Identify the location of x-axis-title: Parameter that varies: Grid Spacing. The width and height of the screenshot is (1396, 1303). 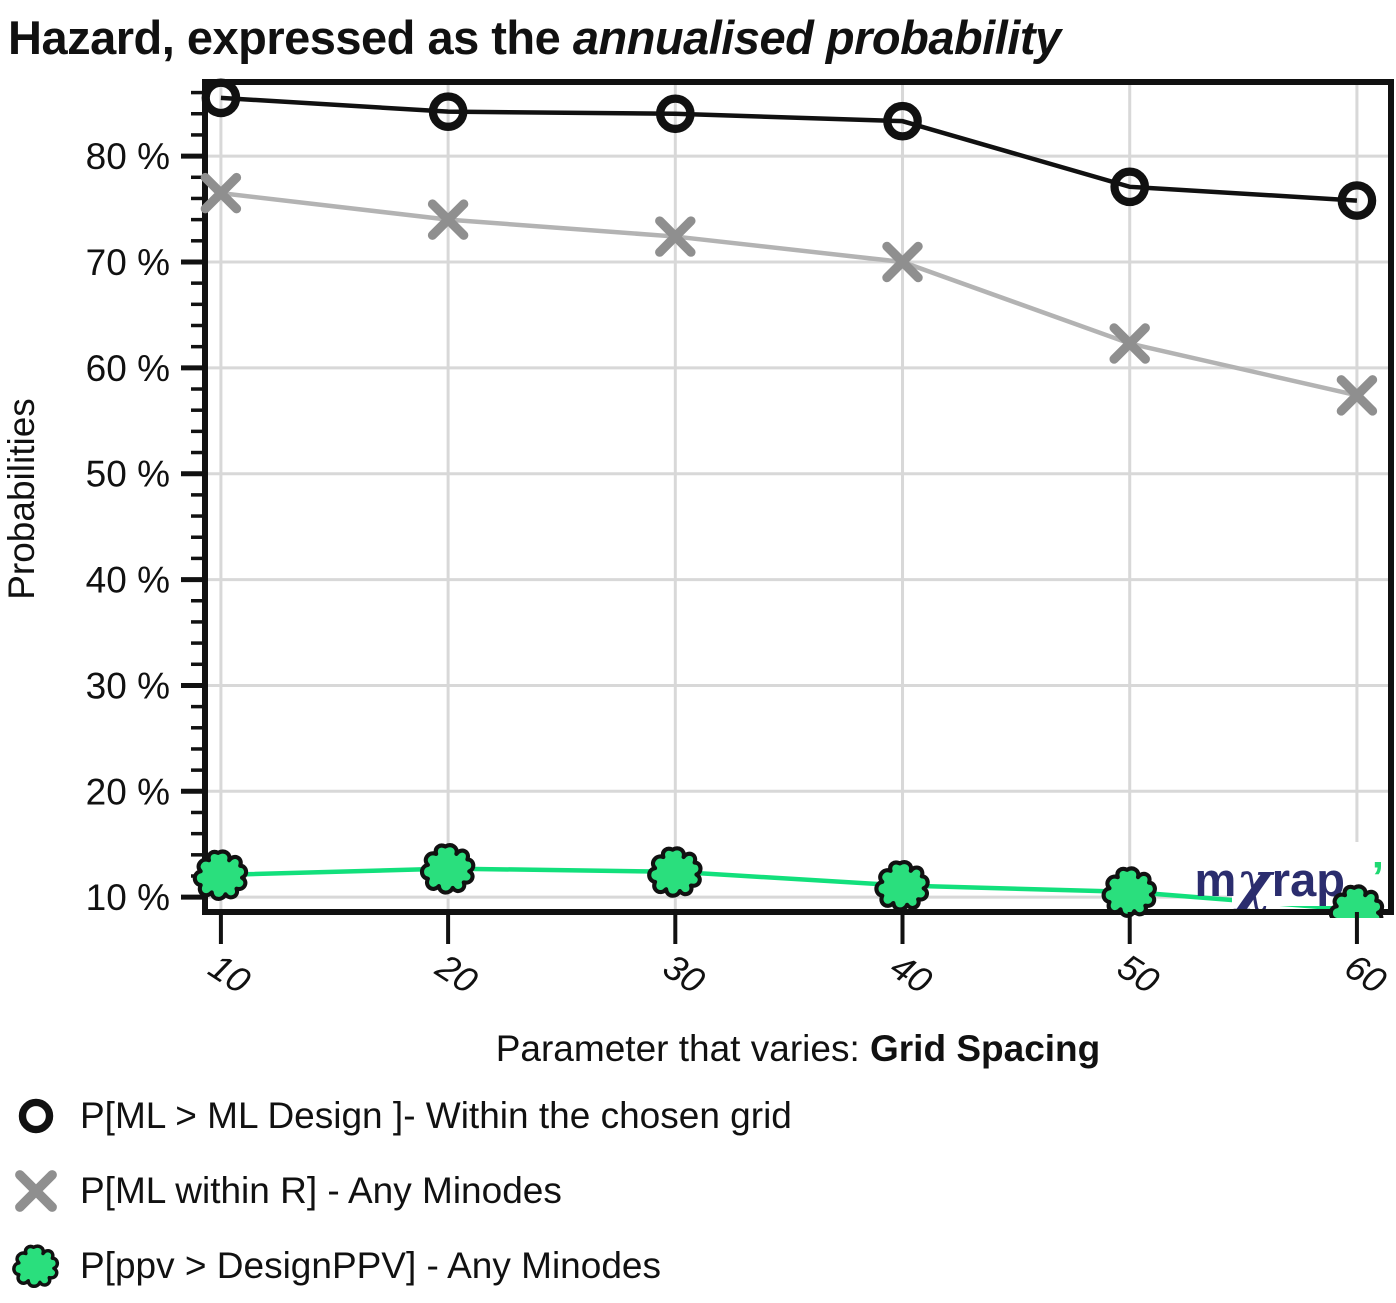
(798, 1049).